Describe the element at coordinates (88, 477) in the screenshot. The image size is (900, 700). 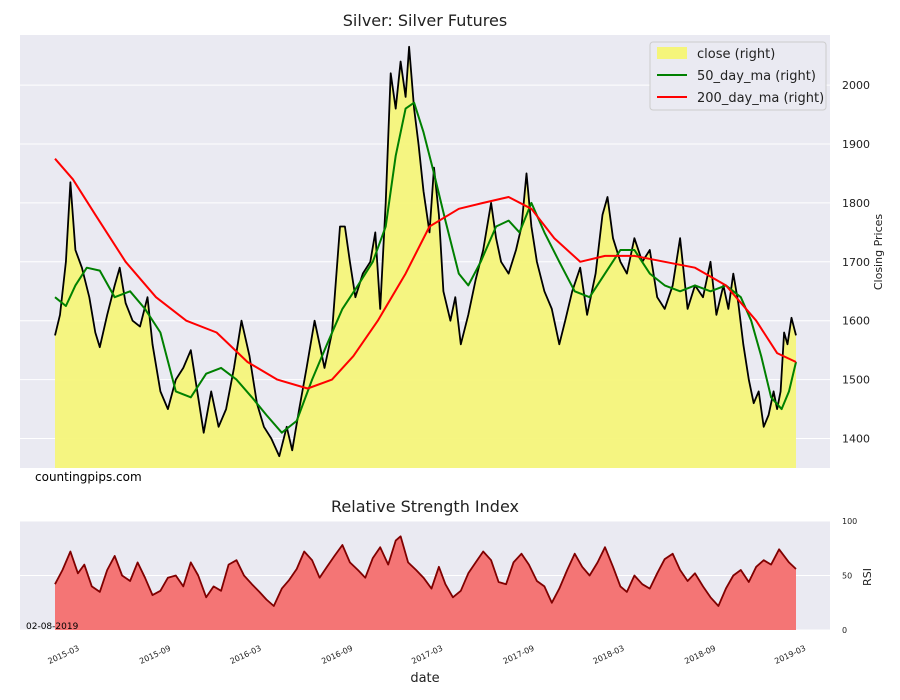
I see `watermark: countingpips.com` at that location.